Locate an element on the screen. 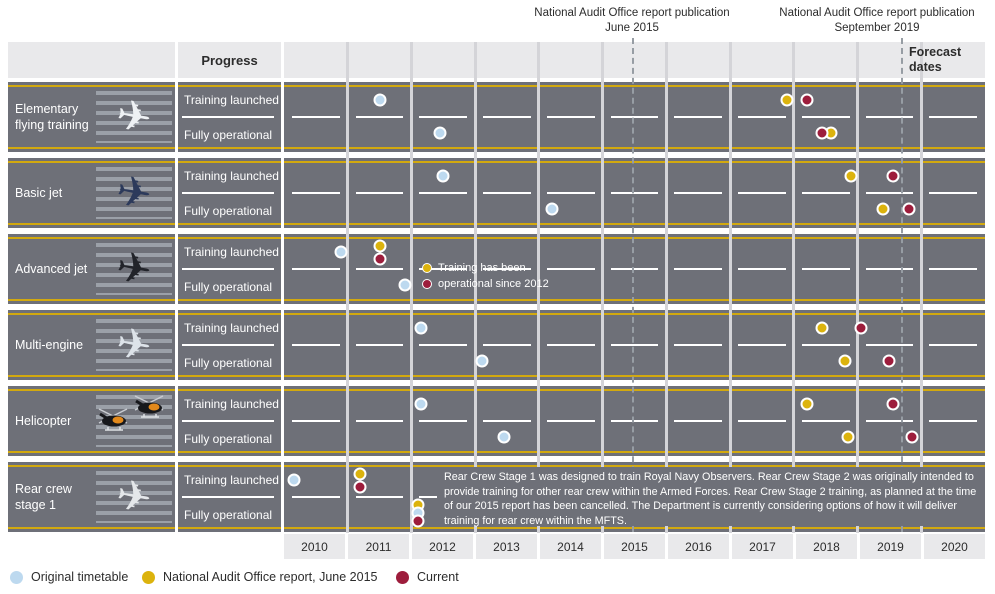 This screenshot has width=995, height=594. training-row: Helicopter is located at coordinates (497, 421).